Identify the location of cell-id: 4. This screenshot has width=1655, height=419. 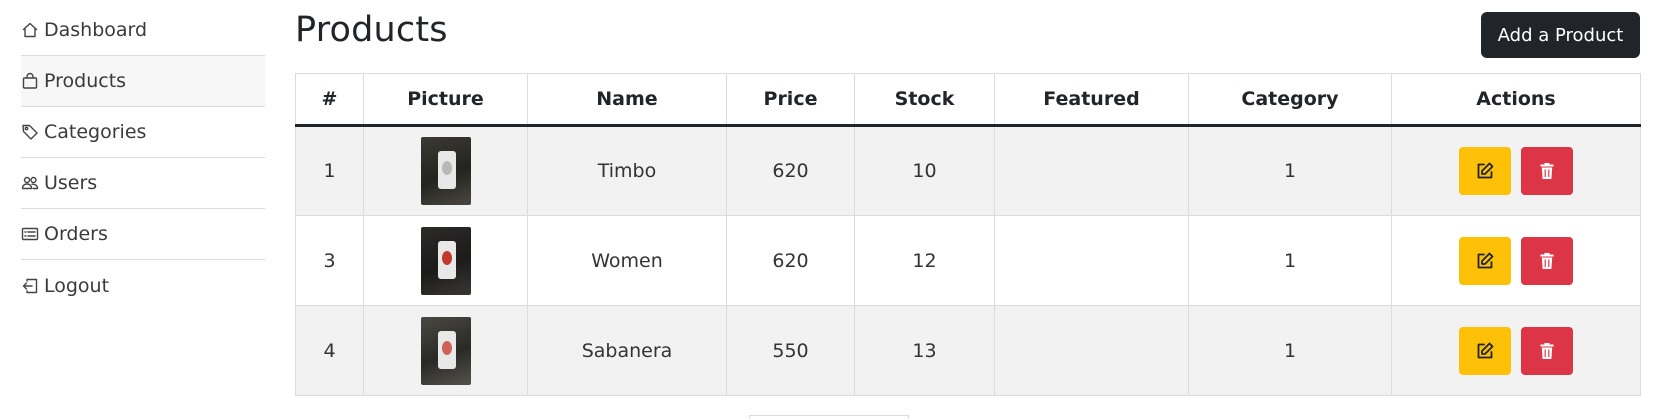
(329, 350).